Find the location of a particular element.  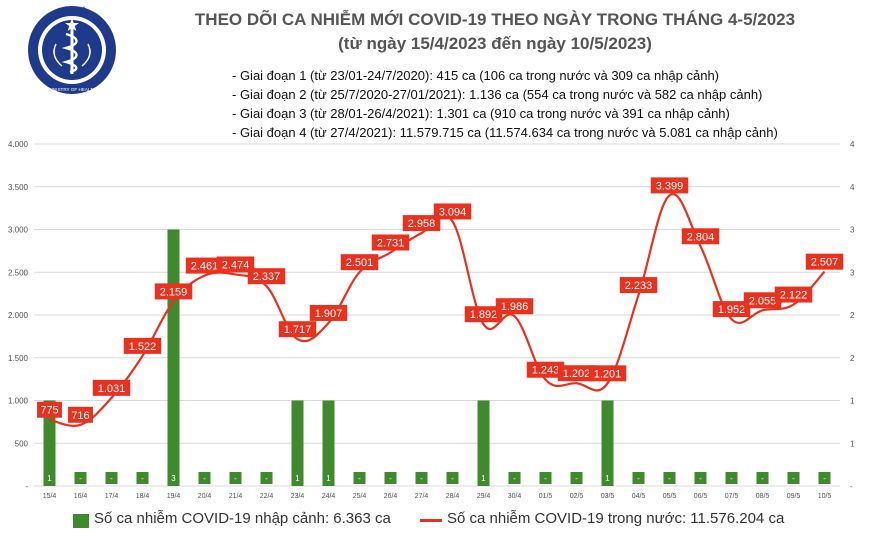

domestic-value-label: 1.202 is located at coordinates (577, 374).